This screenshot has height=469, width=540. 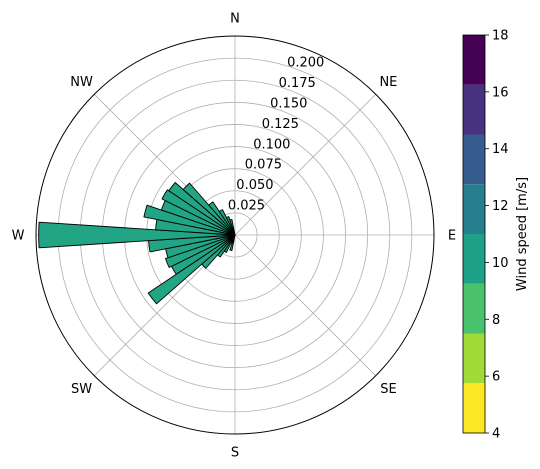 What do you see at coordinates (235, 19) in the screenshot?
I see `direction-label: N` at bounding box center [235, 19].